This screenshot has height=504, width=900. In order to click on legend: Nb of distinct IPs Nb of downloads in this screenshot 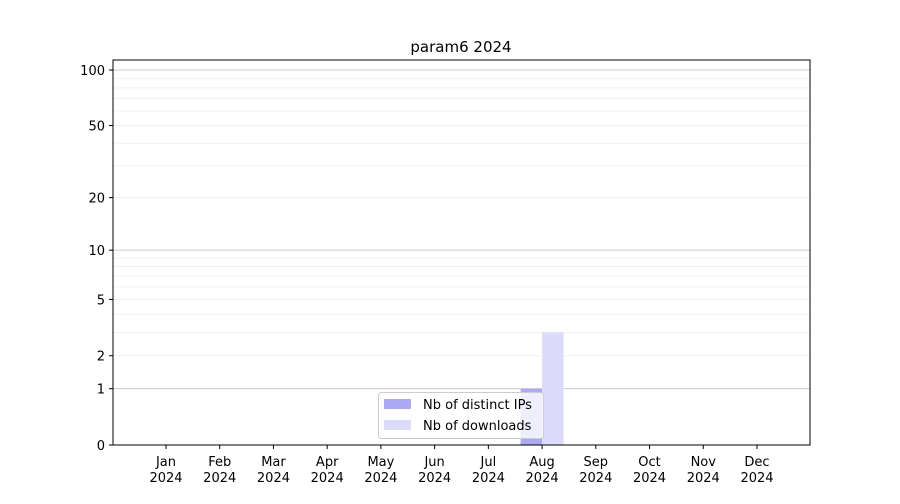, I will do `click(461, 415)`.